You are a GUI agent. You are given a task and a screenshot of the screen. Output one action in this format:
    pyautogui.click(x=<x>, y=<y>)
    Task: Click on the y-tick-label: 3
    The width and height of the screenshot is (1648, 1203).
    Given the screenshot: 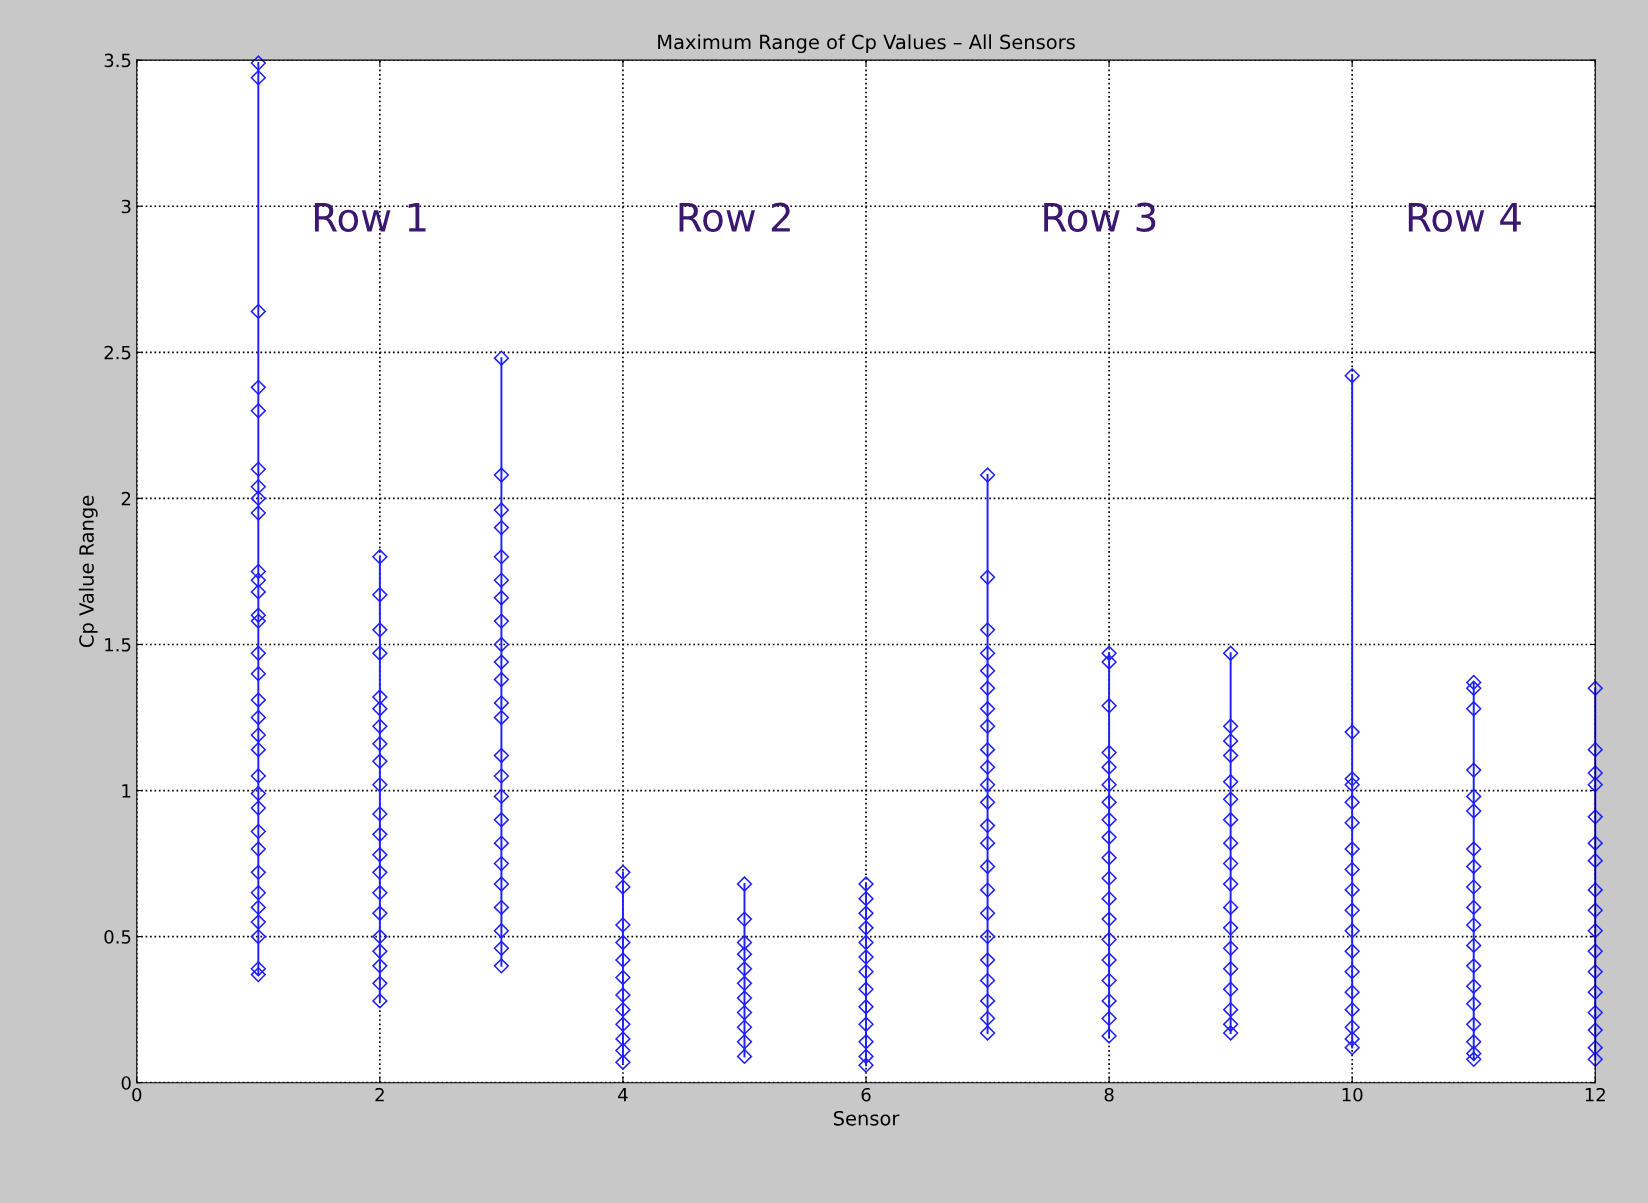 What is the action you would take?
    pyautogui.click(x=126, y=206)
    